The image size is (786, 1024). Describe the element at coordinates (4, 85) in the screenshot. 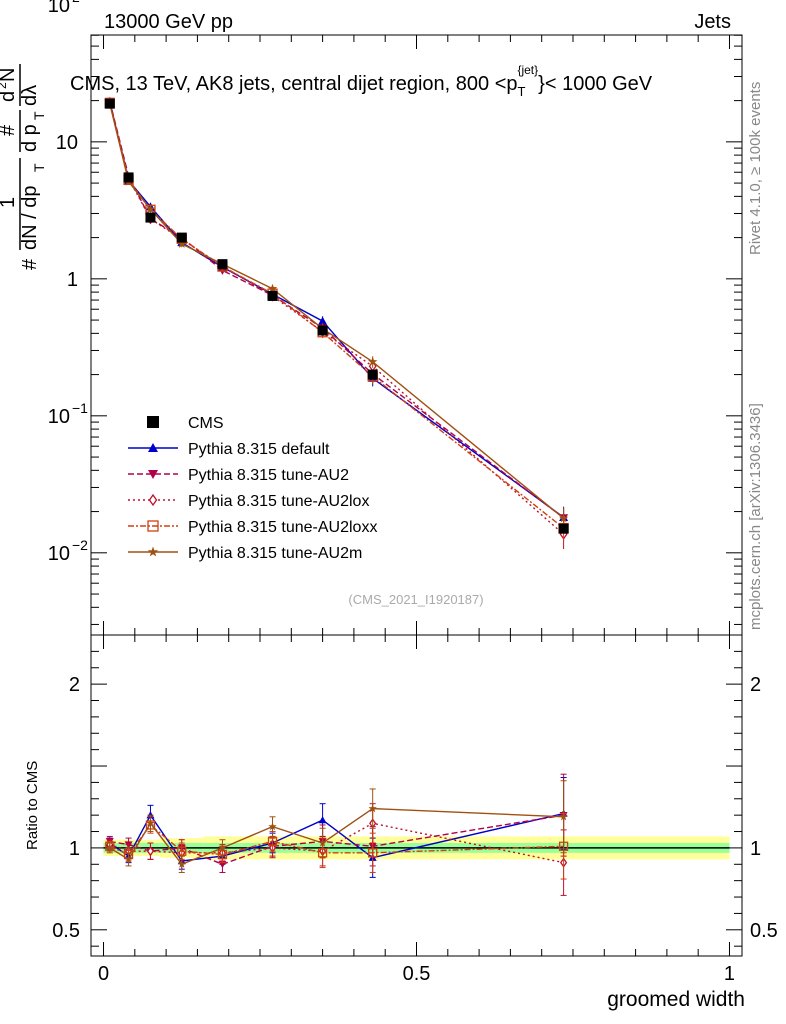

I see `svg-text: 2` at that location.